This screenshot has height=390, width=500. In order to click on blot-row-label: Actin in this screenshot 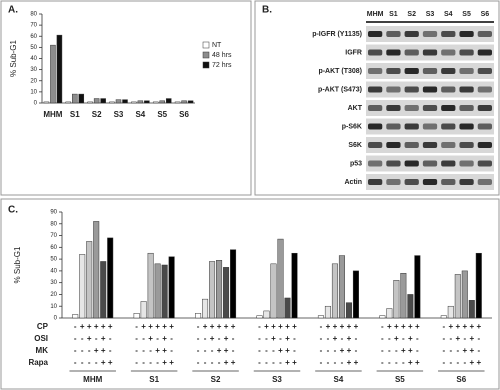, I will do `click(354, 182)`.